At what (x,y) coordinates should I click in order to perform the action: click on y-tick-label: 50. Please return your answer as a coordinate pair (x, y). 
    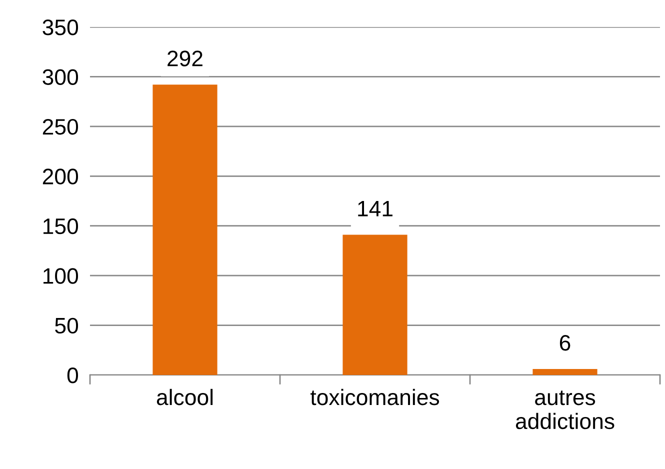
    Looking at the image, I should click on (66, 326).